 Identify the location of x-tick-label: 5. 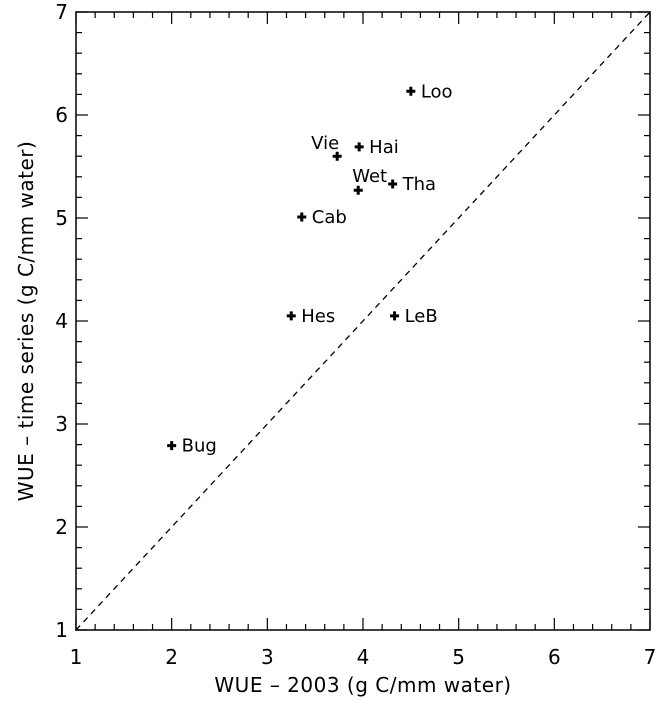
(458, 657).